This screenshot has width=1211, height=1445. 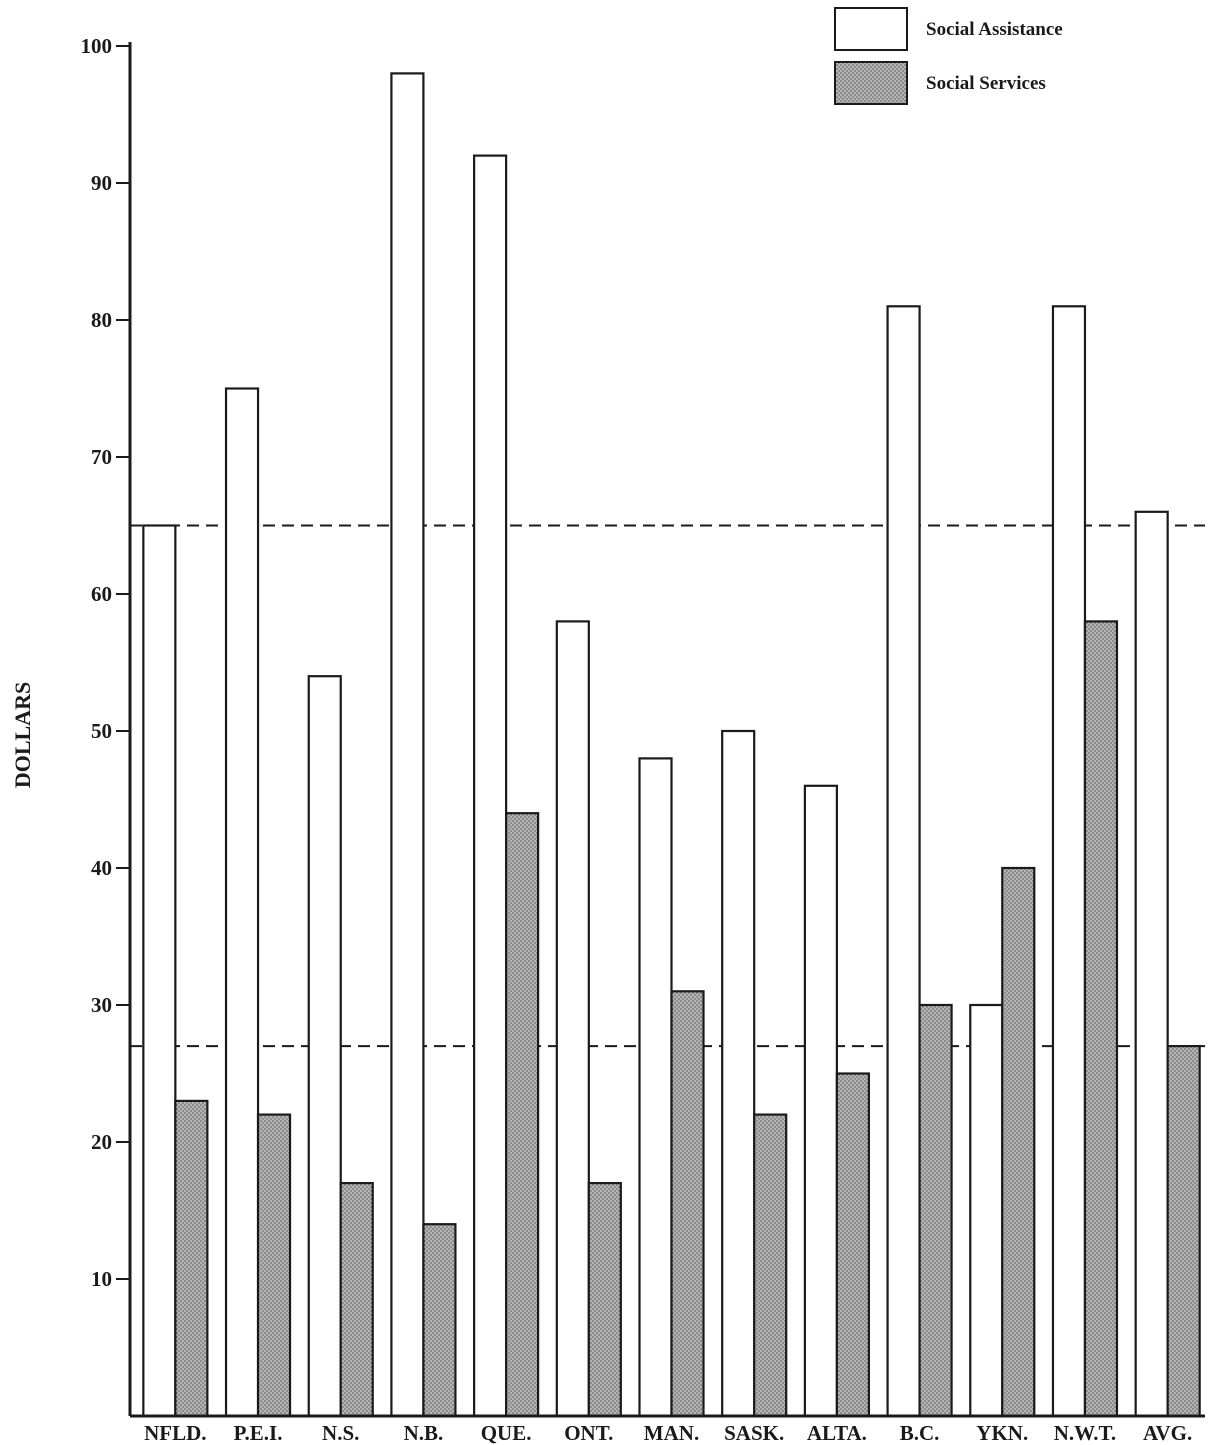 What do you see at coordinates (671, 1433) in the screenshot?
I see `x-tick-label-man: MAN.` at bounding box center [671, 1433].